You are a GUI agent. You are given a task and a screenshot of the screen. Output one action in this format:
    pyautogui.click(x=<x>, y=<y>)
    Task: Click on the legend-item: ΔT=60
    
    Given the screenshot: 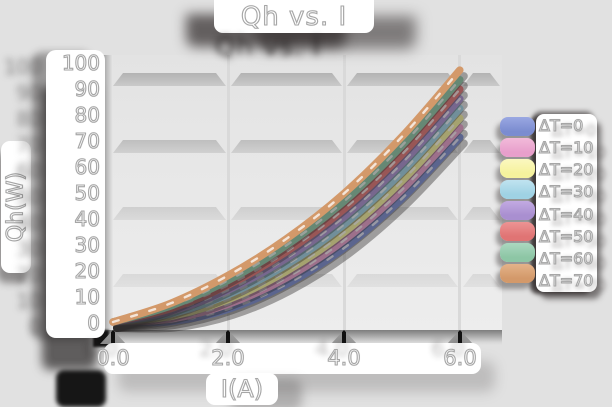 What is the action you would take?
    pyautogui.click(x=566, y=259)
    